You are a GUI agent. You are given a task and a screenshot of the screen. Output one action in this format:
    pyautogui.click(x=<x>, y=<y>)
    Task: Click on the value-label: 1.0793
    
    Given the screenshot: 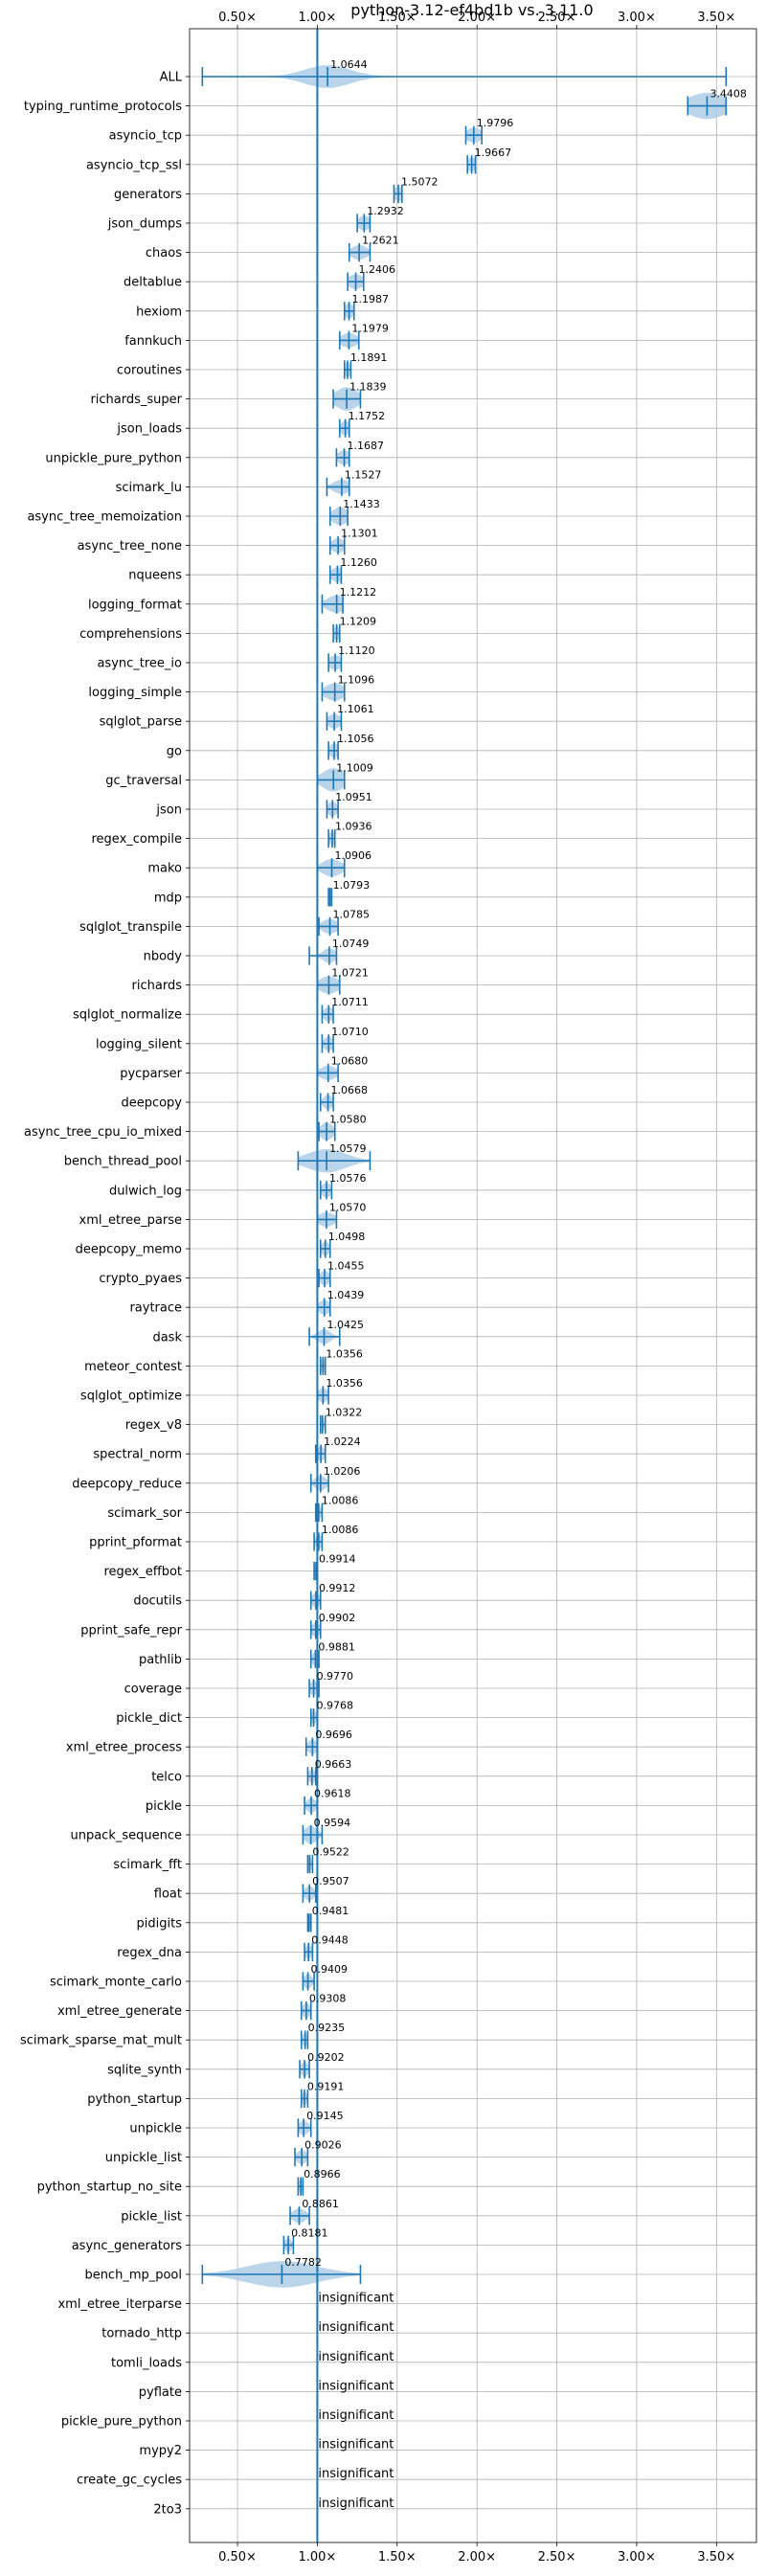 What is the action you would take?
    pyautogui.click(x=352, y=885)
    